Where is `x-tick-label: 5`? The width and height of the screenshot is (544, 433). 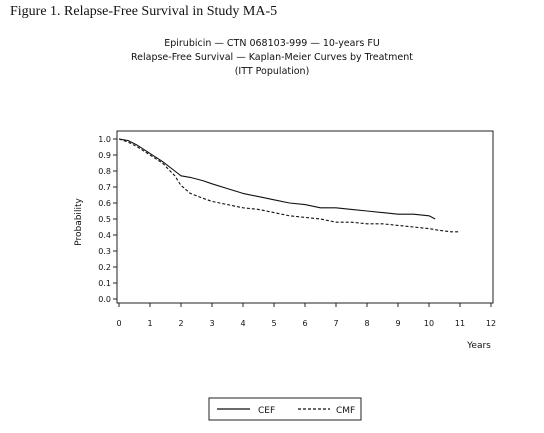 x-tick-label: 5 is located at coordinates (273, 323).